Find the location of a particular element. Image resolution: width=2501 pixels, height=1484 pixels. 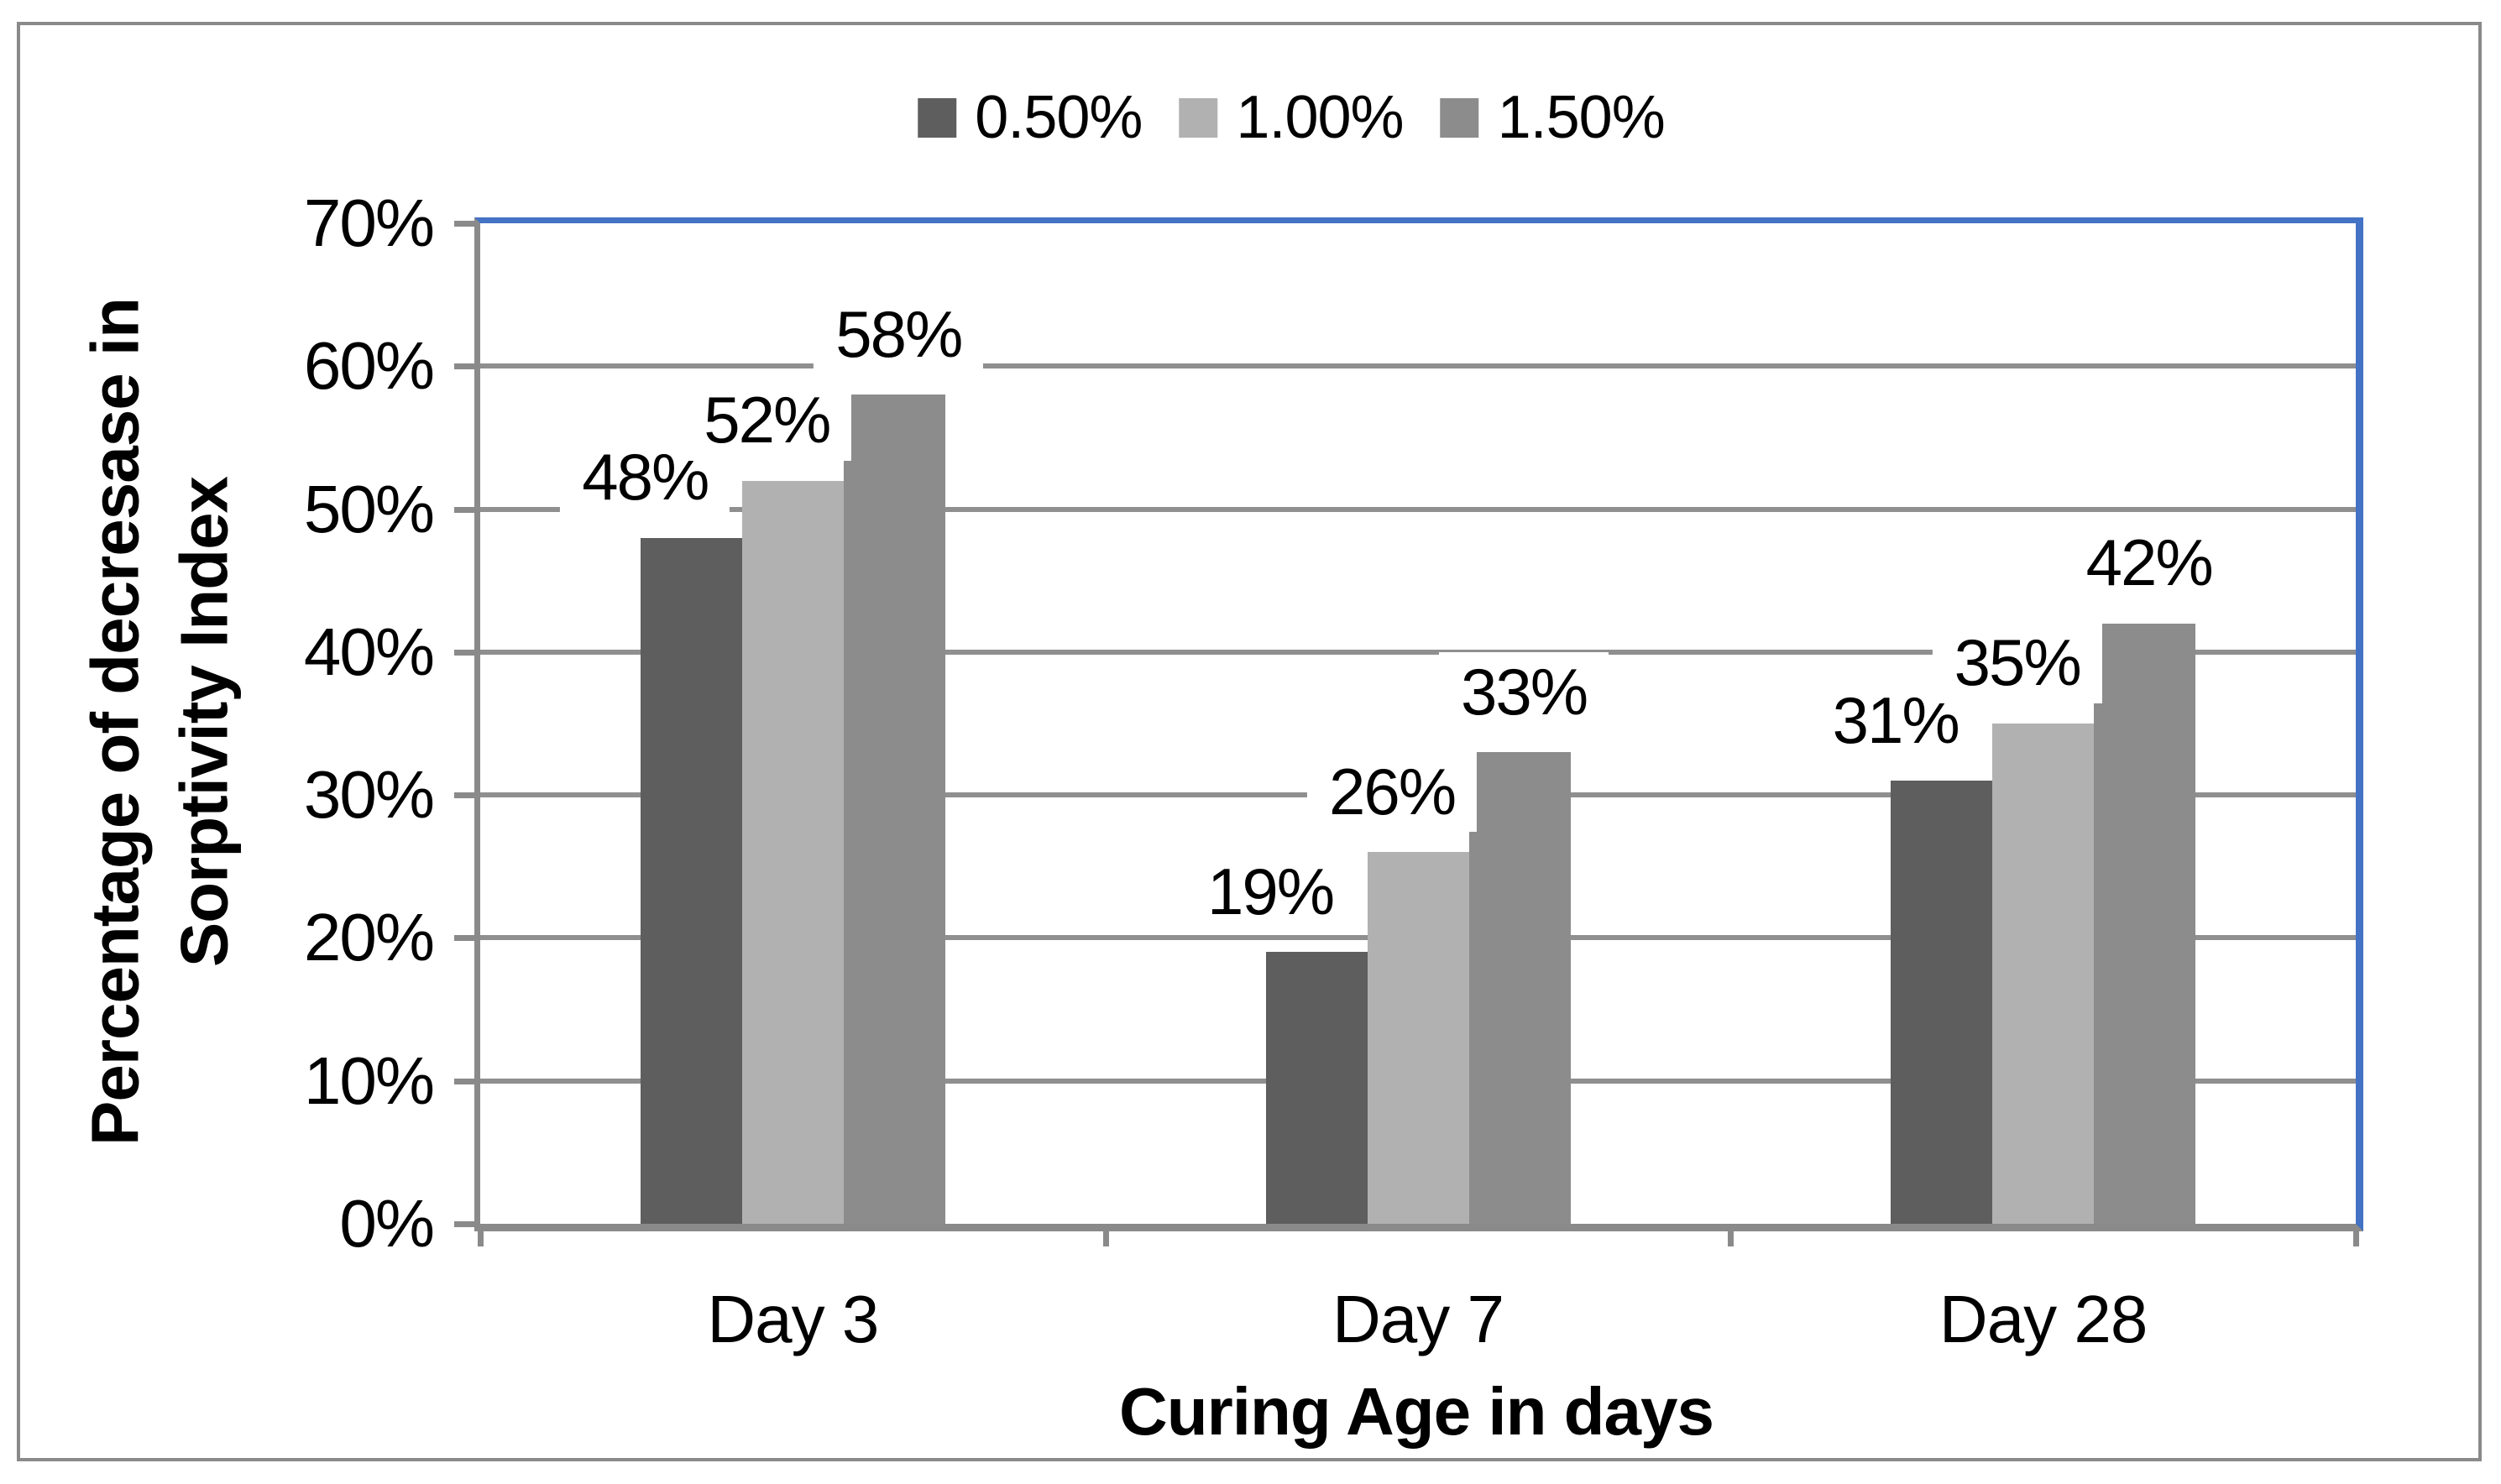

data-label: 58% is located at coordinates (899, 334).